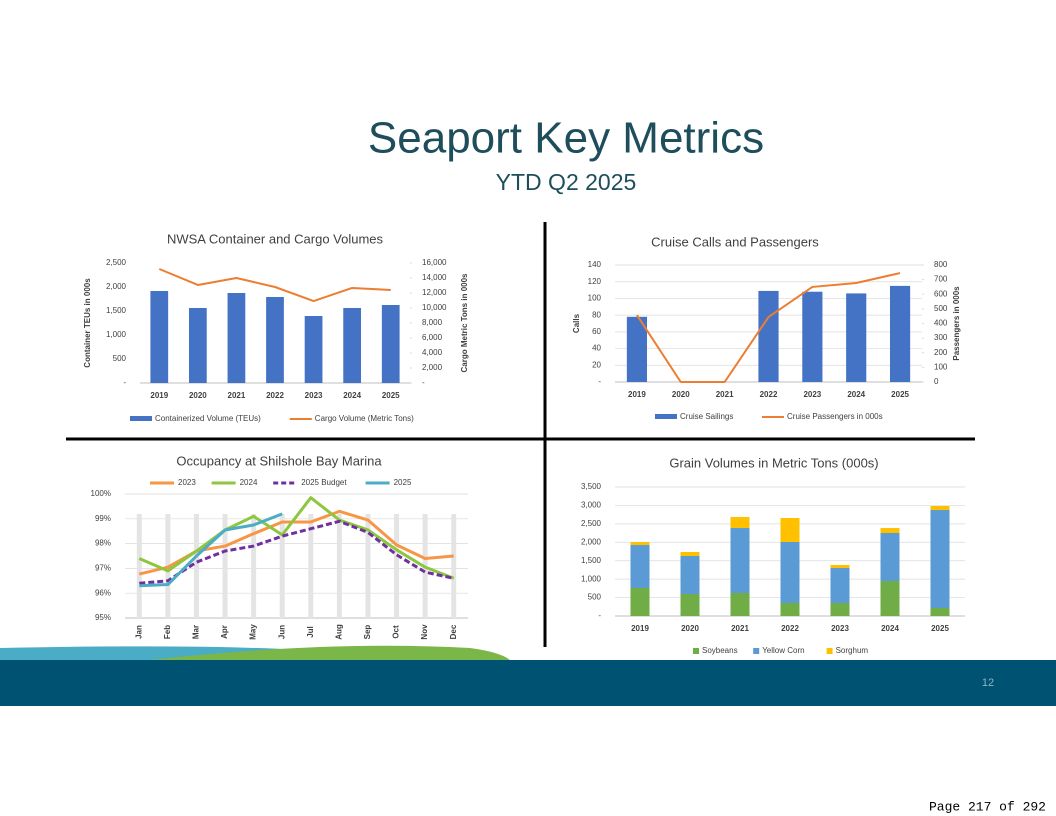 Image resolution: width=1056 pixels, height=816 pixels. What do you see at coordinates (101, 493) in the screenshot?
I see `y-tick-label: 100%` at bounding box center [101, 493].